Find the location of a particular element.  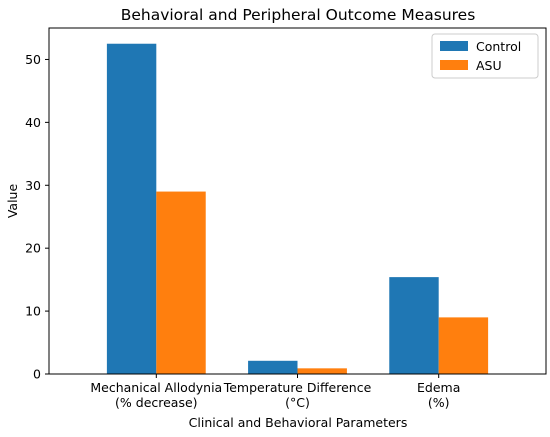

y-tick-label: 40 is located at coordinates (33, 122).